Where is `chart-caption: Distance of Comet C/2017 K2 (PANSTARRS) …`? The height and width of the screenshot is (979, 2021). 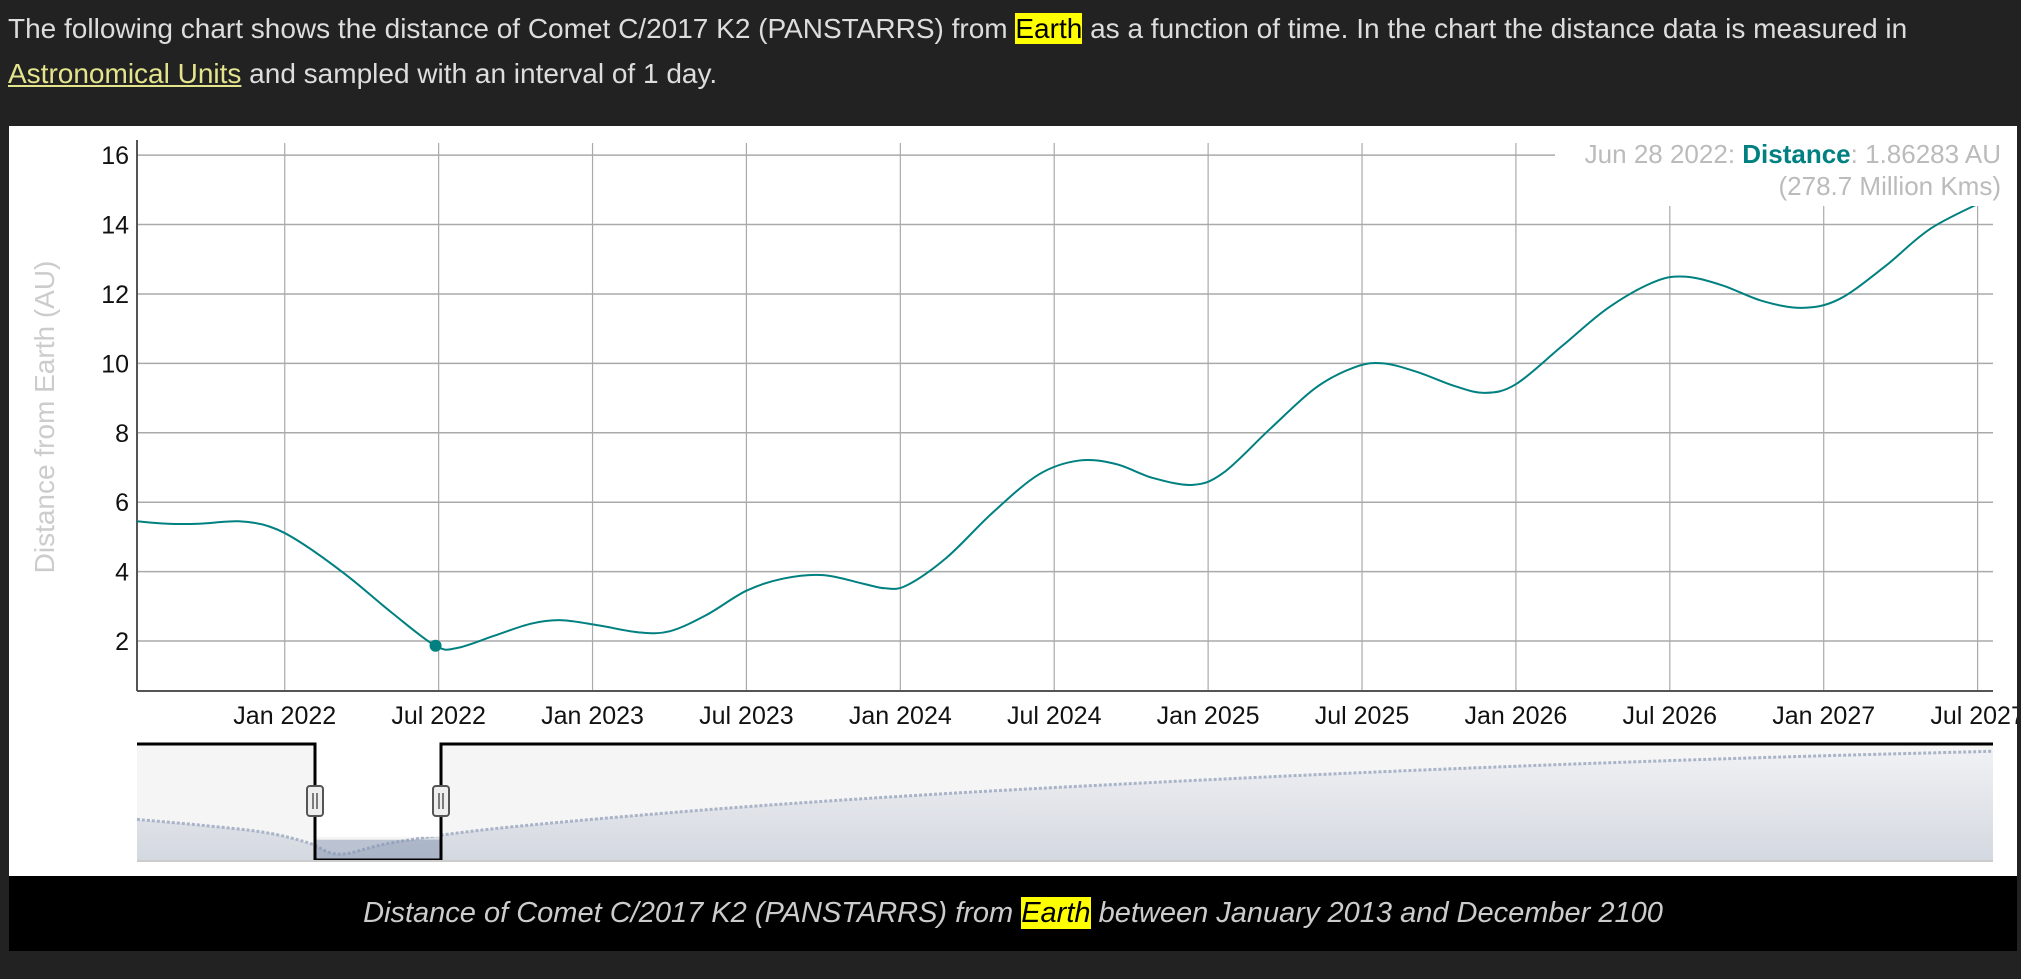
chart-caption: Distance of Comet C/2017 K2 (PANSTARRS) … is located at coordinates (1013, 913).